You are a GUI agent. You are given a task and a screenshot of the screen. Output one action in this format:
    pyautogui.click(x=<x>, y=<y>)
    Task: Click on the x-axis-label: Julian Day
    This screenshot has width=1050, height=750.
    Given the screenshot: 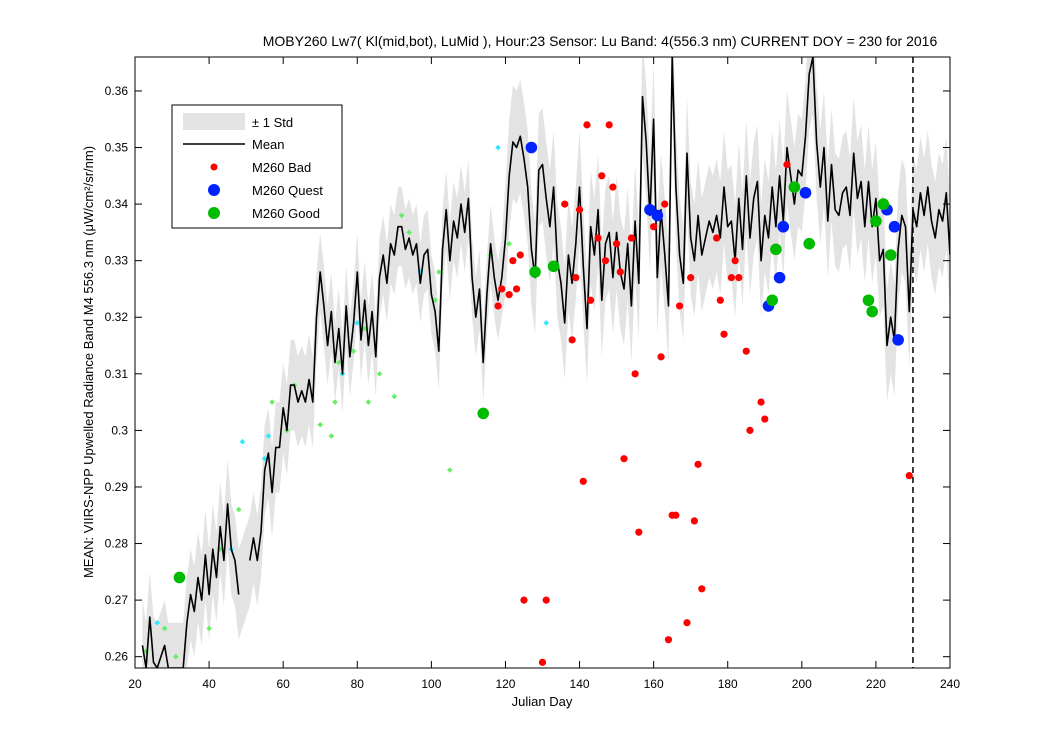 What is the action you would take?
    pyautogui.click(x=542, y=701)
    